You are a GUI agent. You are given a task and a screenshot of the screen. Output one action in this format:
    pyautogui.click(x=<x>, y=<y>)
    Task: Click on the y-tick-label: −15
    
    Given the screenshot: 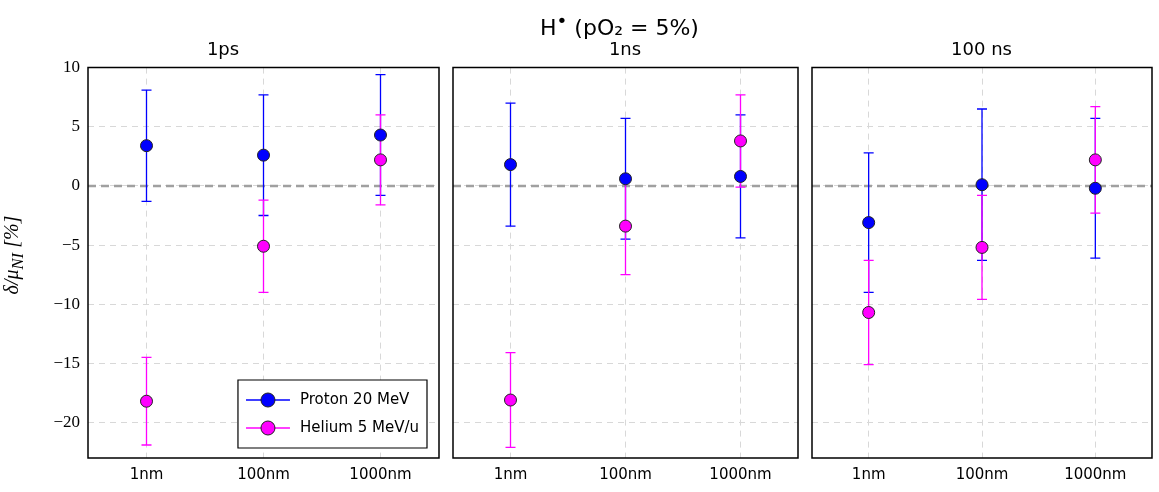 What is the action you would take?
    pyautogui.click(x=66, y=362)
    